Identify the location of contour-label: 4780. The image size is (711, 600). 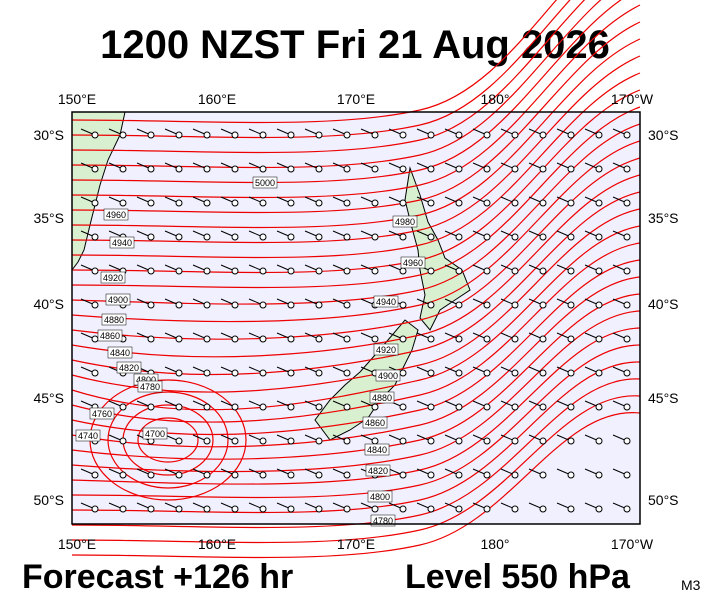
(150, 387).